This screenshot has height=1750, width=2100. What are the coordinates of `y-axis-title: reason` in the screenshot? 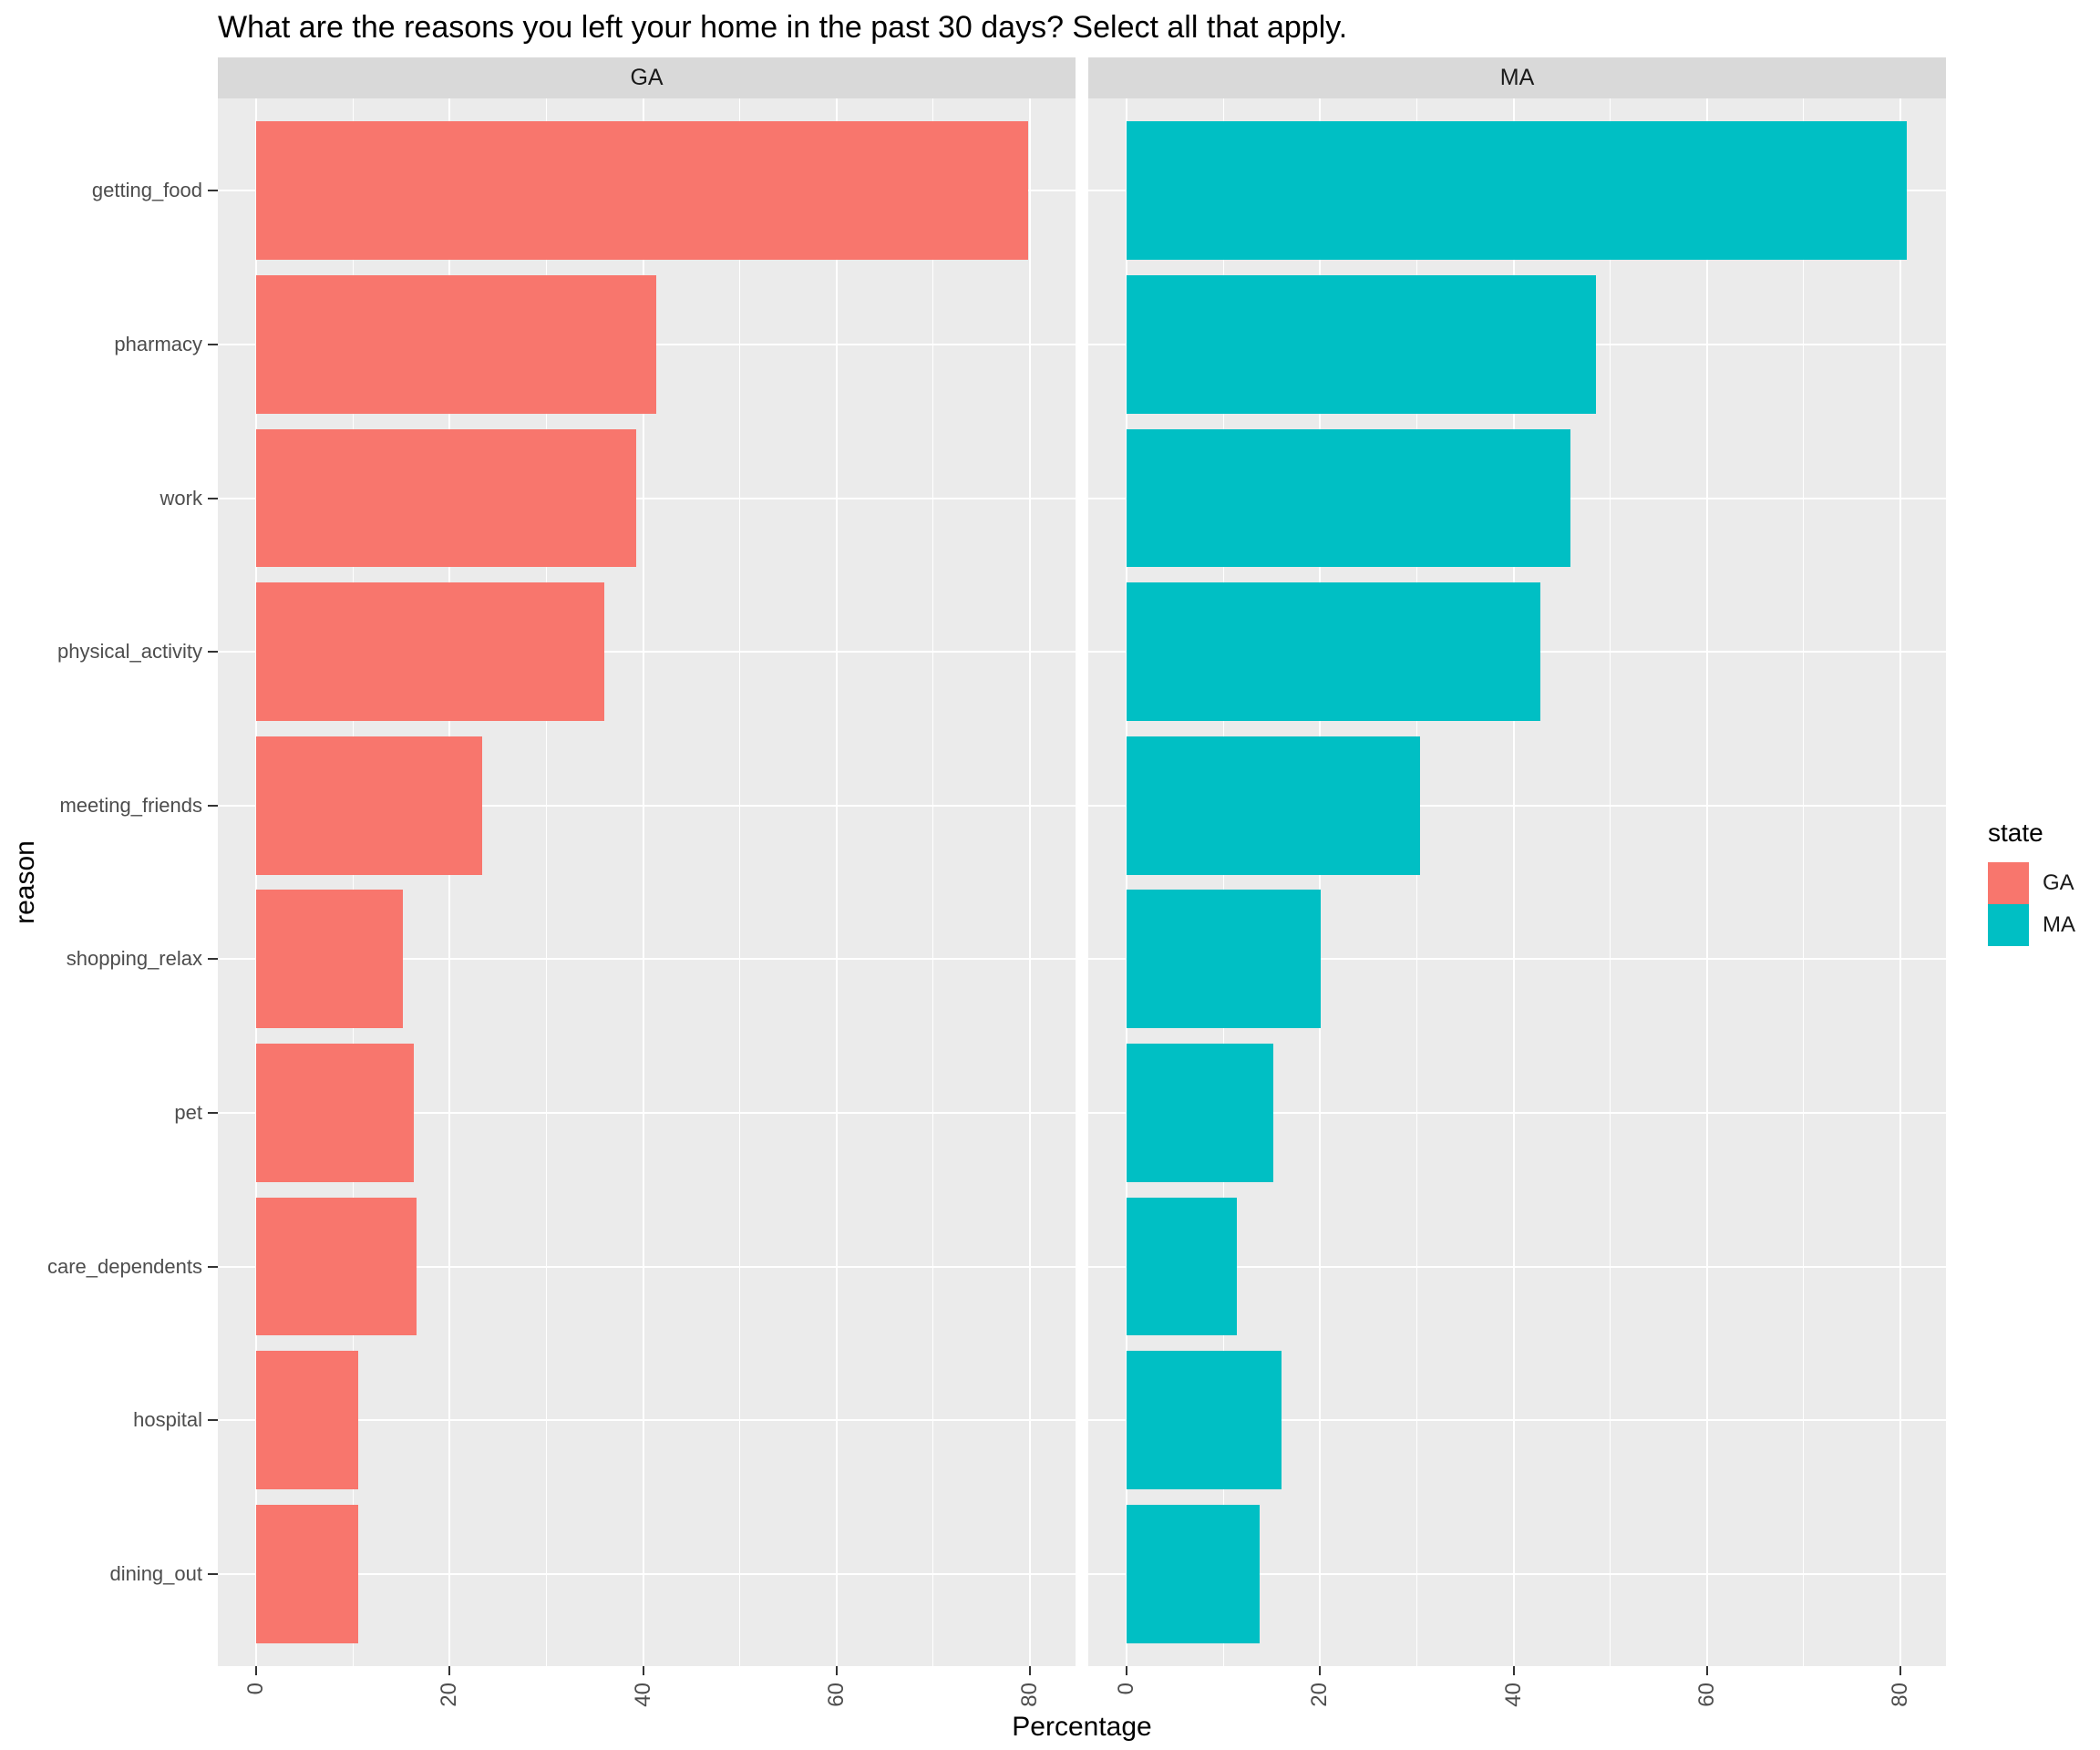 It's located at (26, 882).